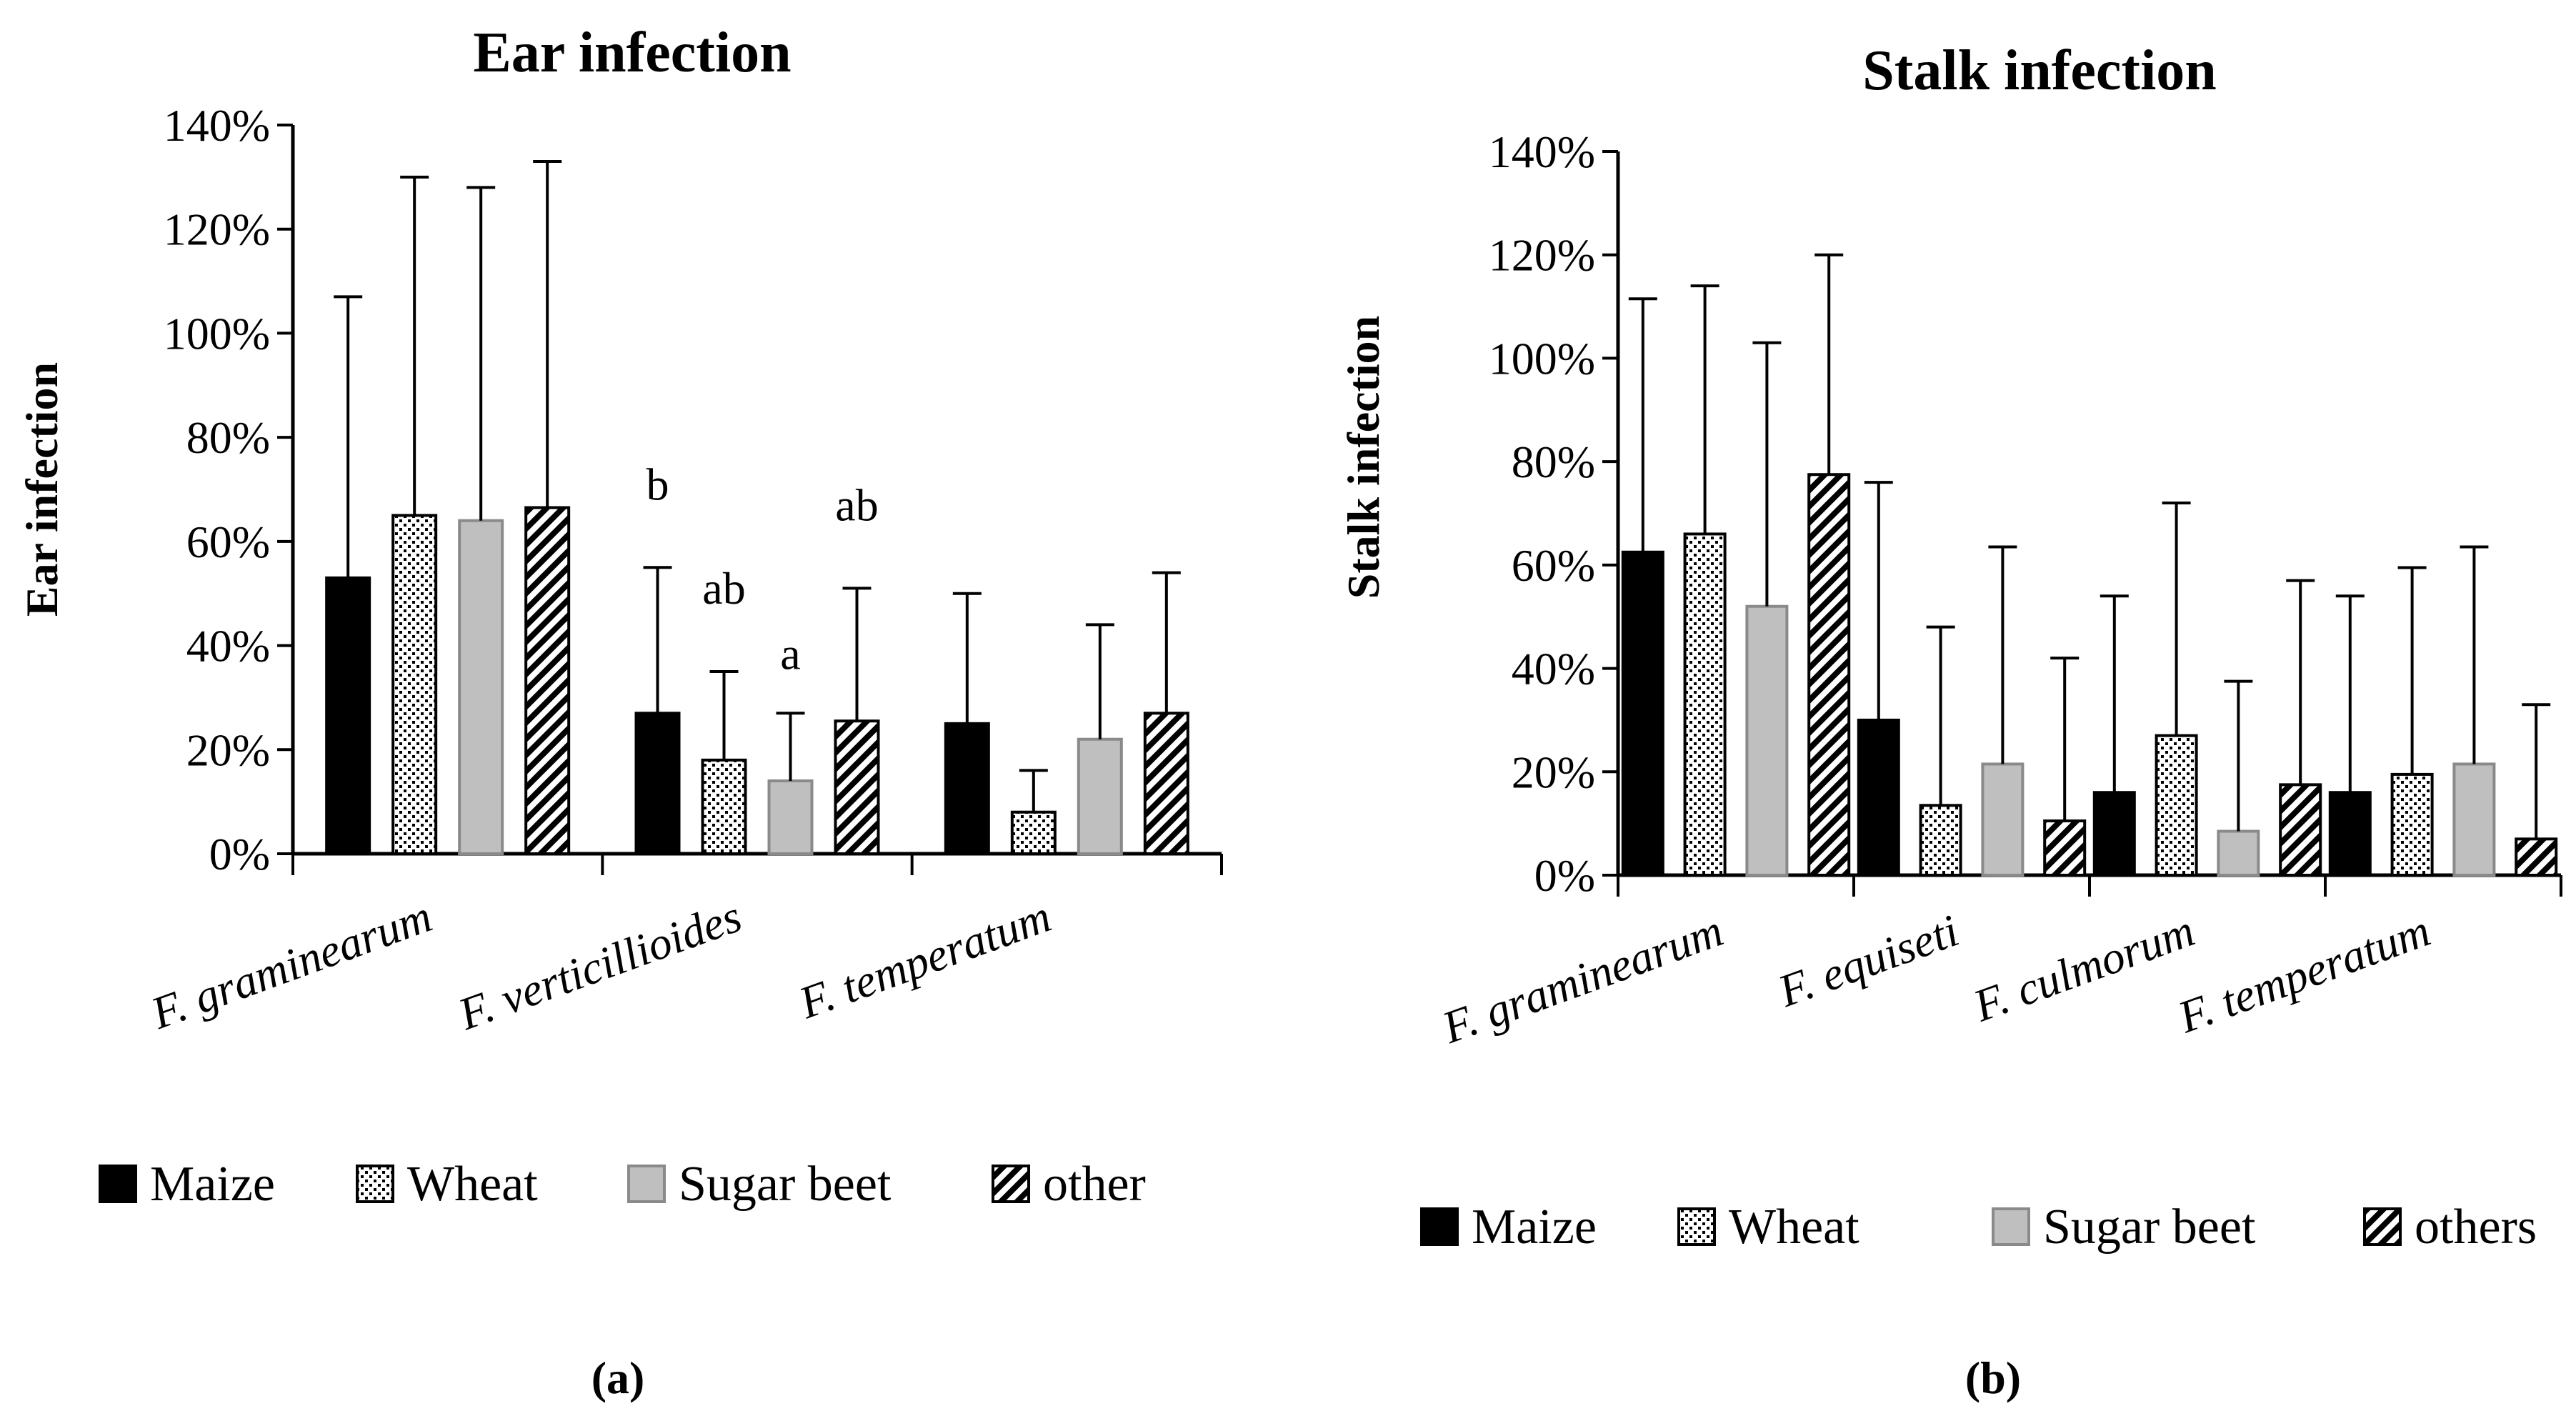 This screenshot has height=1411, width=2576. Describe the element at coordinates (790, 653) in the screenshot. I see `significance-label: a` at that location.